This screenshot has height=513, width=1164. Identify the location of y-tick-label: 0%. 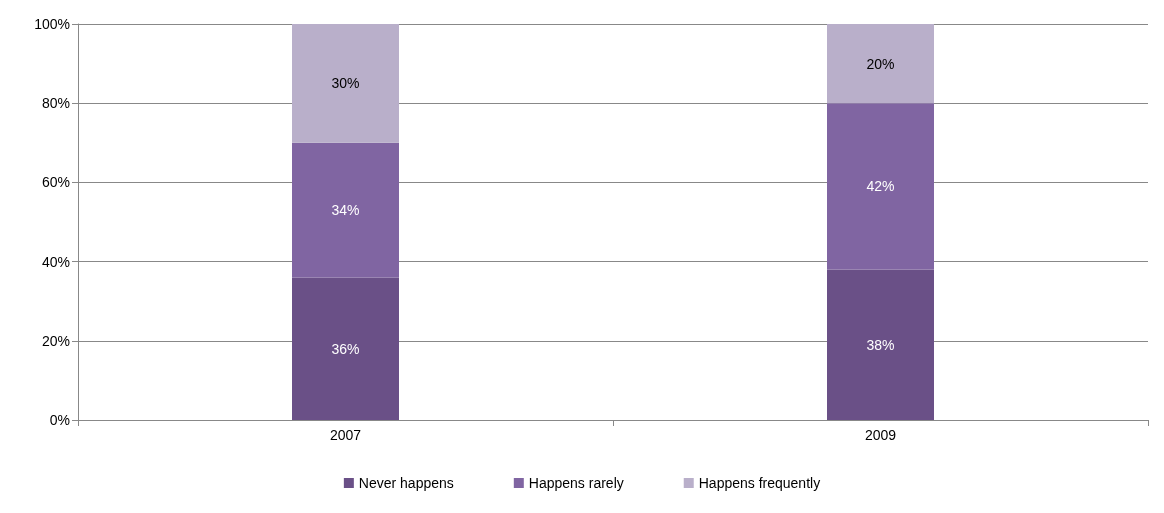
(59, 420).